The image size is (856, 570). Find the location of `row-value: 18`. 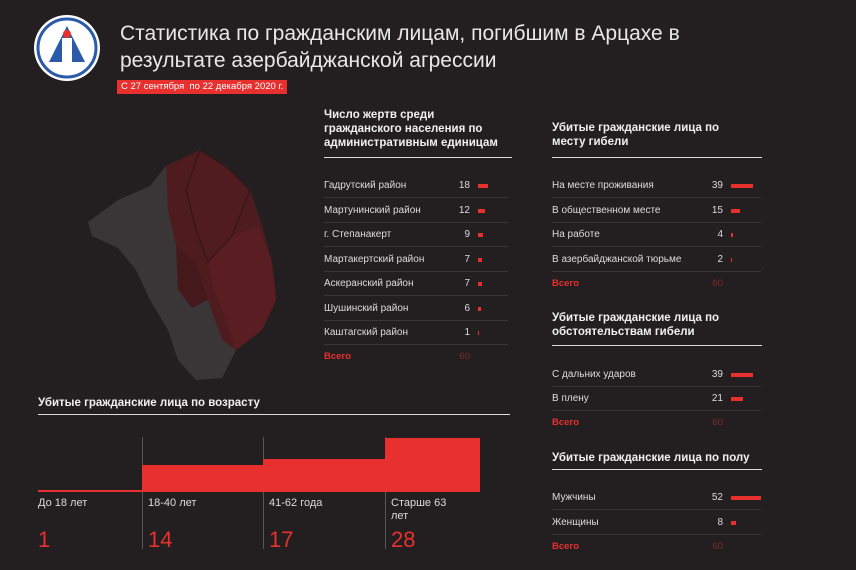

row-value: 18 is located at coordinates (464, 185).